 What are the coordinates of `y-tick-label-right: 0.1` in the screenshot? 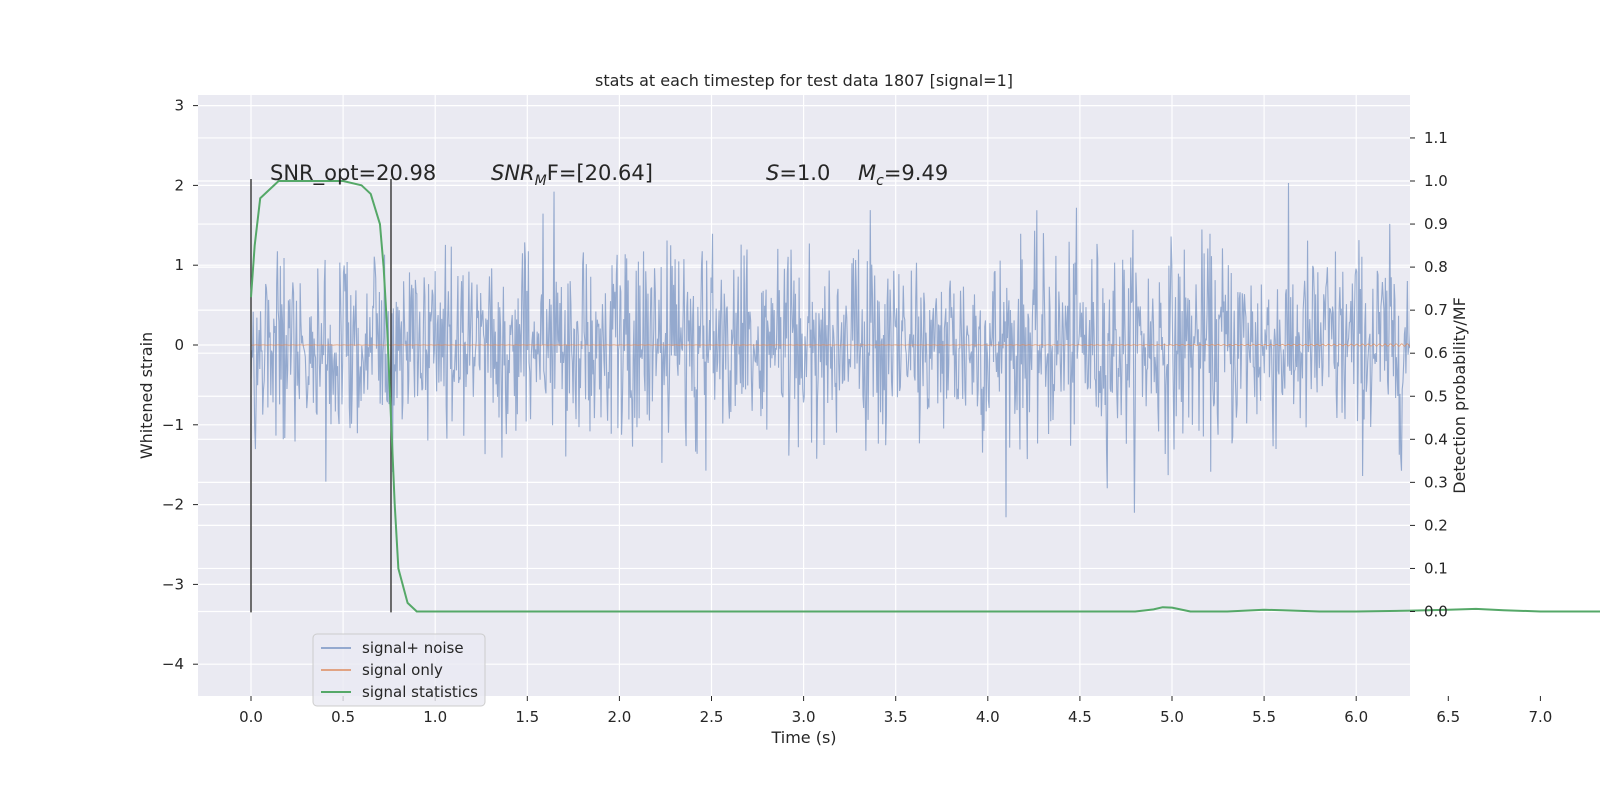 It's located at (1436, 568).